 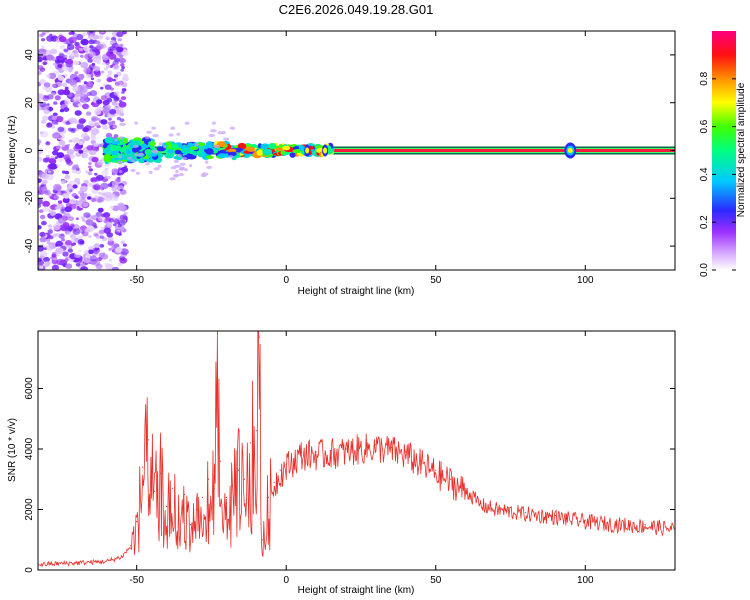 What do you see at coordinates (436, 280) in the screenshot?
I see `x-tick-label: 50` at bounding box center [436, 280].